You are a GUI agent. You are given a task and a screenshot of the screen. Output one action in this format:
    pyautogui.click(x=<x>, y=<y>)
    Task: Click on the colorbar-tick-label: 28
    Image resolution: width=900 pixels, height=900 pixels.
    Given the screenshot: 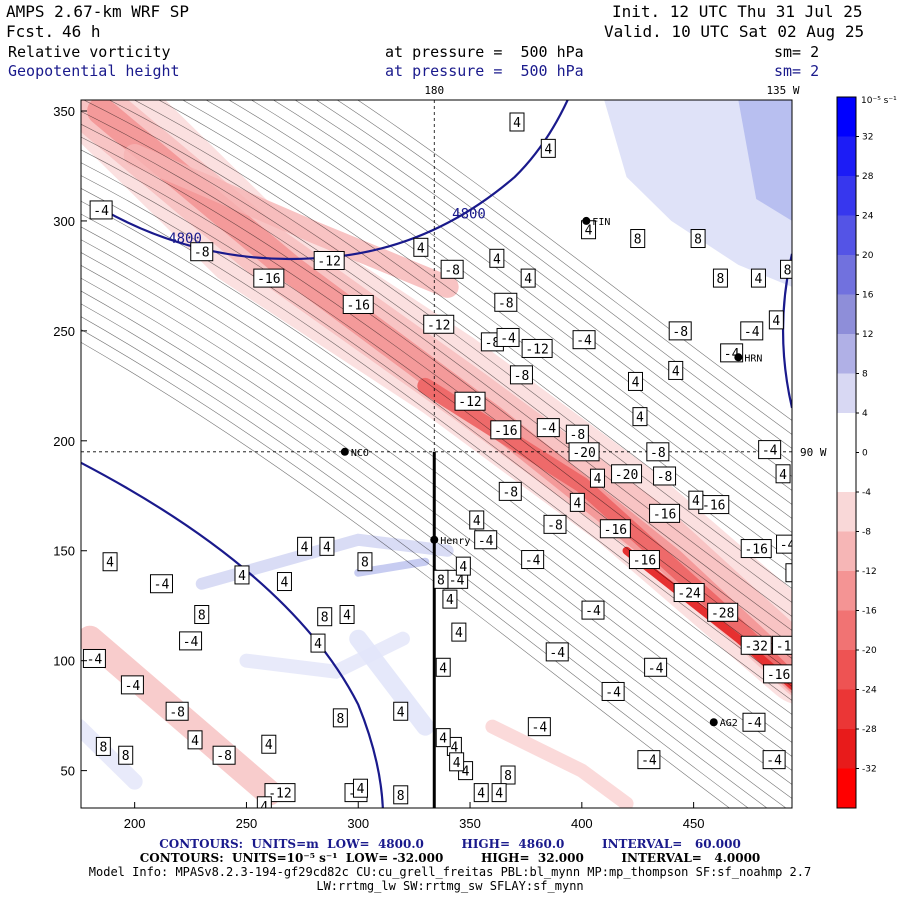 What is the action you would take?
    pyautogui.click(x=868, y=177)
    